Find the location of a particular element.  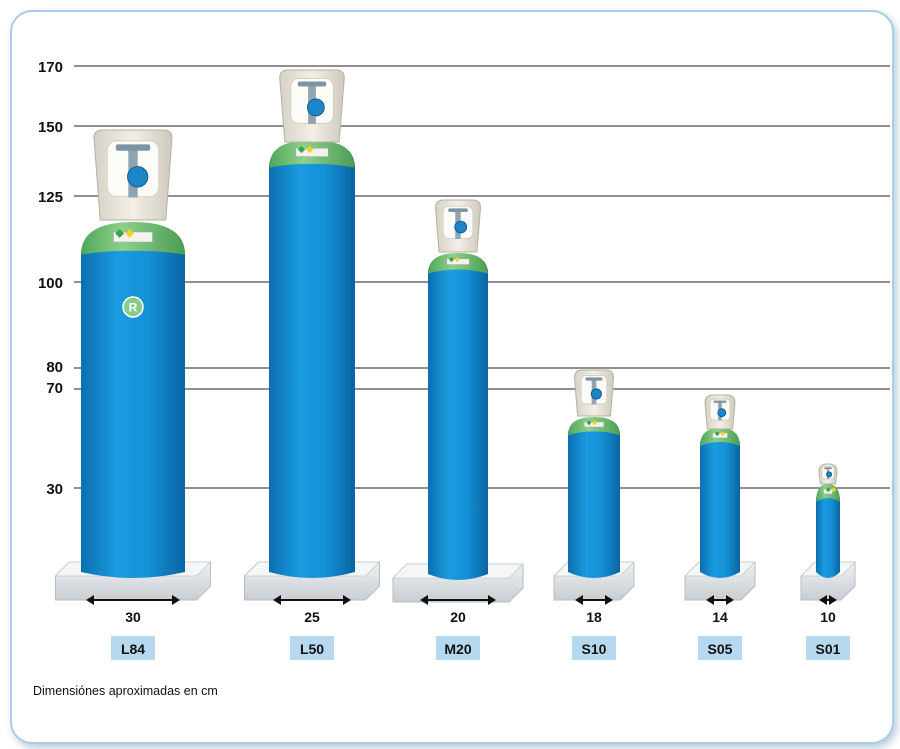

r-badge-letter: R is located at coordinates (133, 308).